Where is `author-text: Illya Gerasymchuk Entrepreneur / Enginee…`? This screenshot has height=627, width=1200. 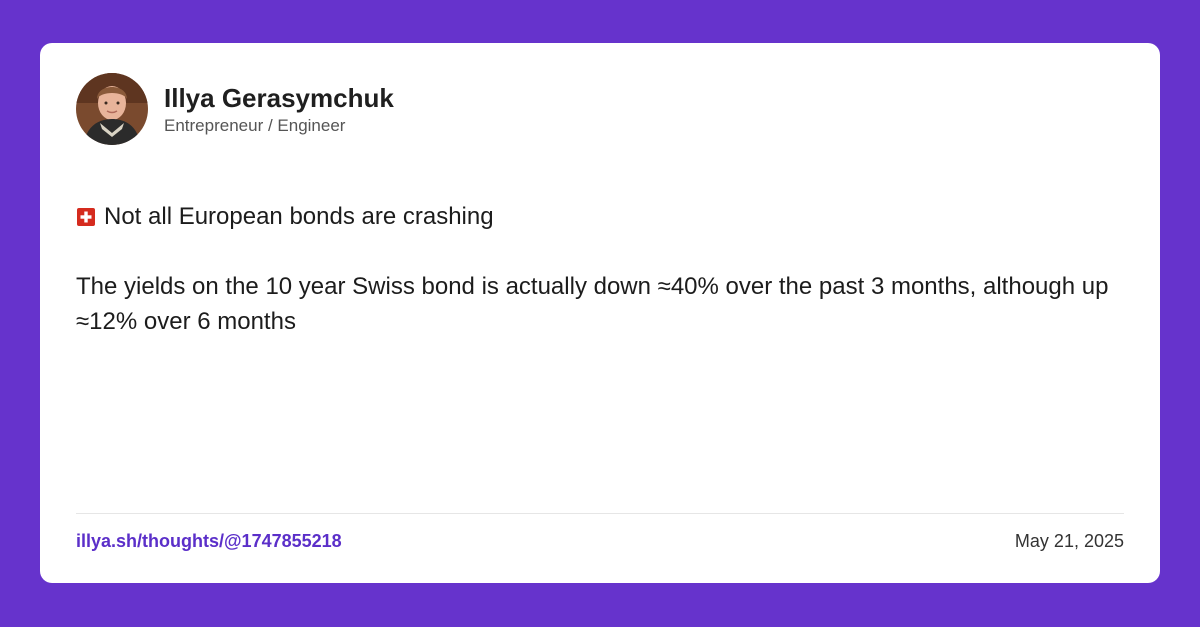 author-text: Illya Gerasymchuk Entrepreneur / Enginee… is located at coordinates (279, 109).